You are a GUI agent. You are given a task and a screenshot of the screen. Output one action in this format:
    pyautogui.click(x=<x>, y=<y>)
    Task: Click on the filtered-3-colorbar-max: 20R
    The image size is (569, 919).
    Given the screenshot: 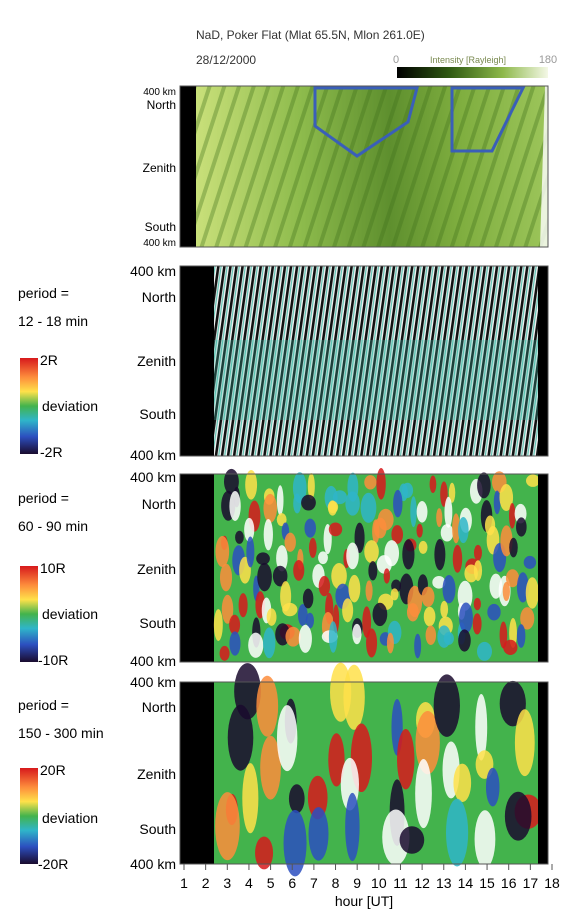 What is the action you would take?
    pyautogui.click(x=53, y=770)
    